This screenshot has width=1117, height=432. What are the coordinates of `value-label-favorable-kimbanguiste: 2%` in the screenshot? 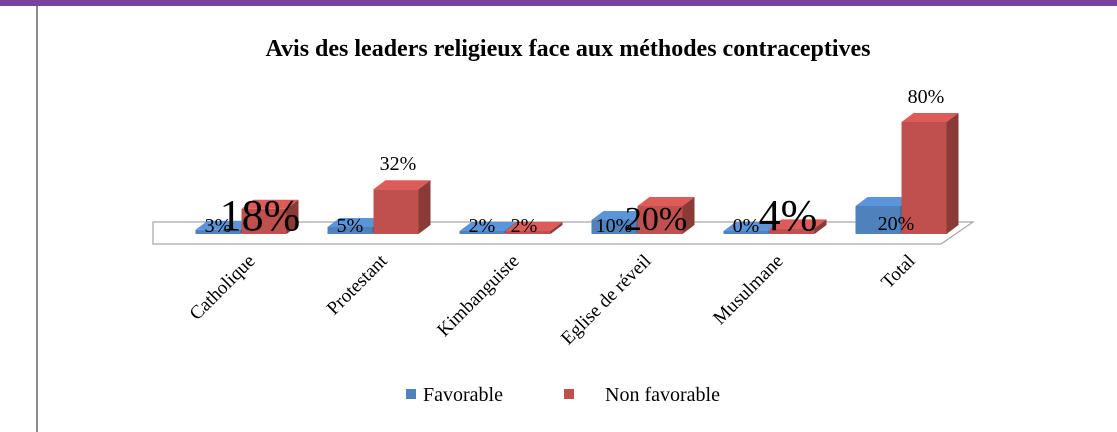 It's located at (482, 226).